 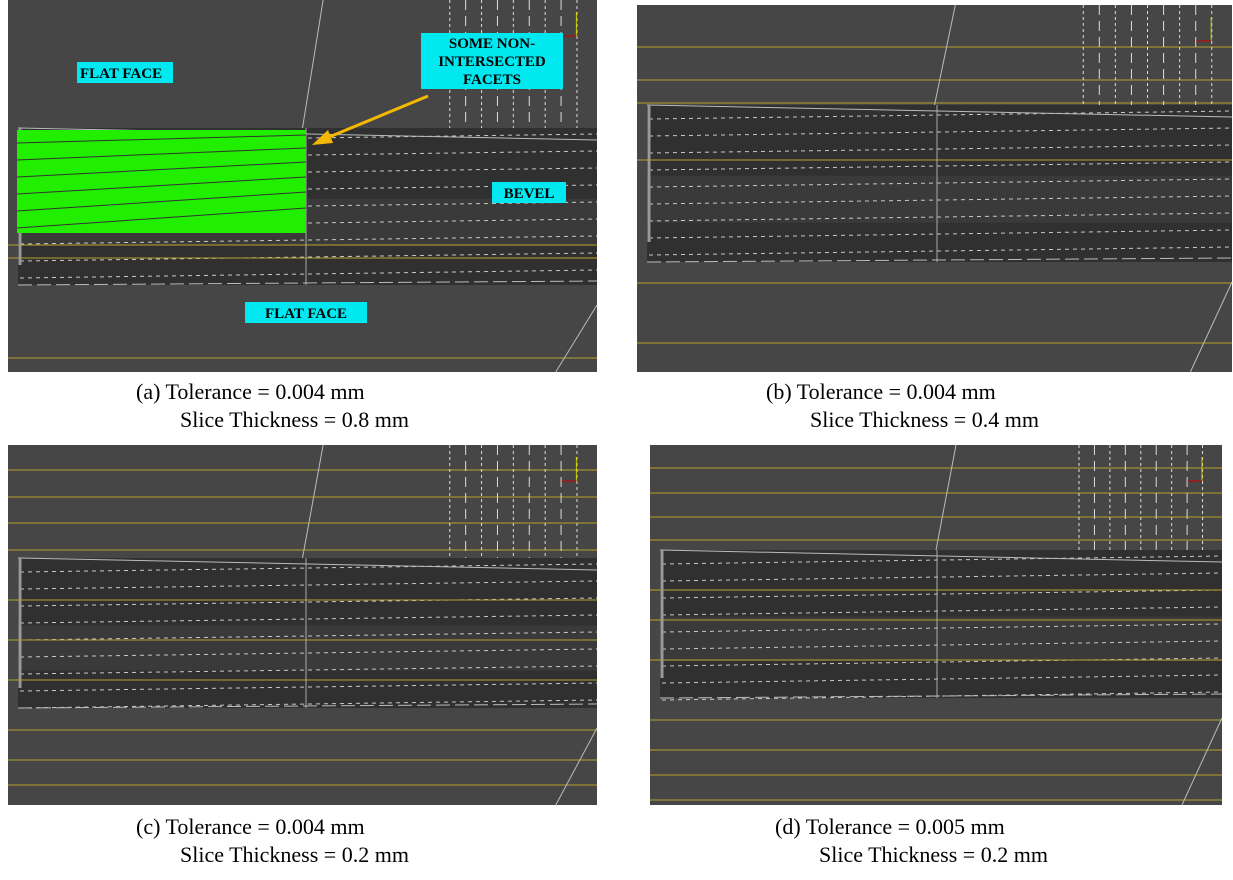 I want to click on caption-thickness: Slice Thickness = 0.4 mm, so click(x=924, y=419).